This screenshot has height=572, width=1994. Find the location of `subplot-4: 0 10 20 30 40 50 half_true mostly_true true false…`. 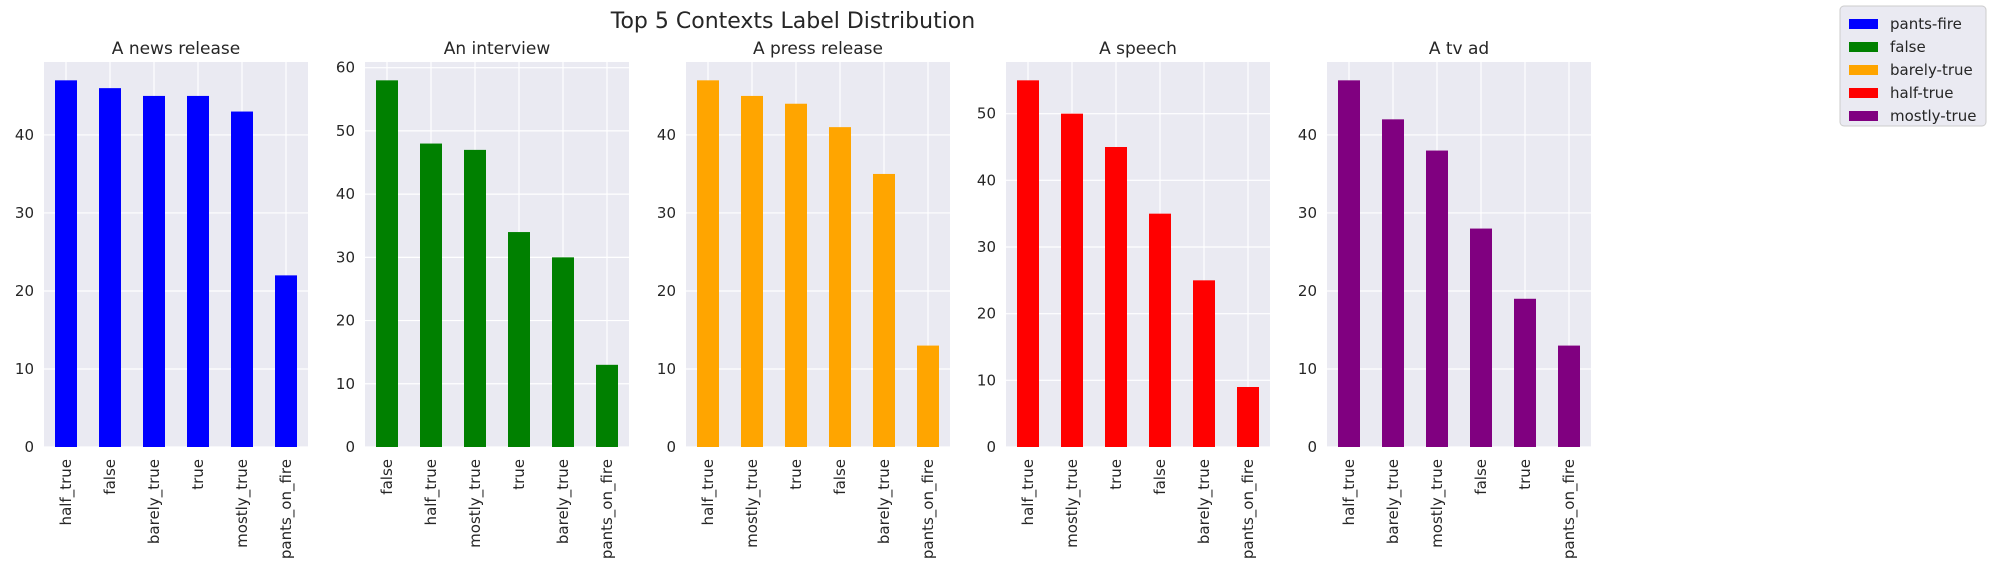

subplot-4: 0 10 20 30 40 50 half_true mostly_true true false… is located at coordinates (1123, 299).